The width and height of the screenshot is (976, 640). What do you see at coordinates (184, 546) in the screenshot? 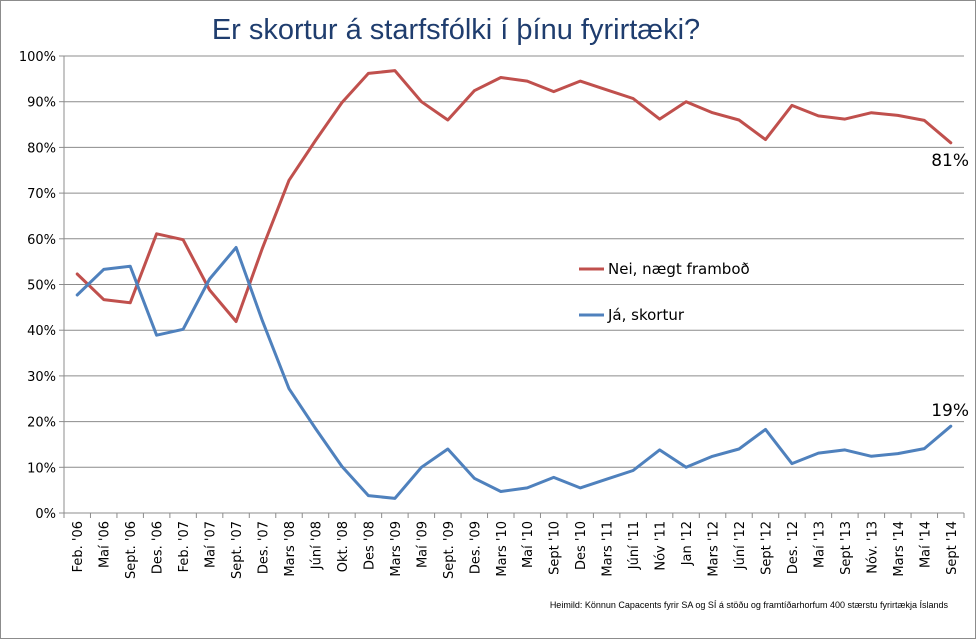
I see `x-tick-label: Feb. '07` at bounding box center [184, 546].